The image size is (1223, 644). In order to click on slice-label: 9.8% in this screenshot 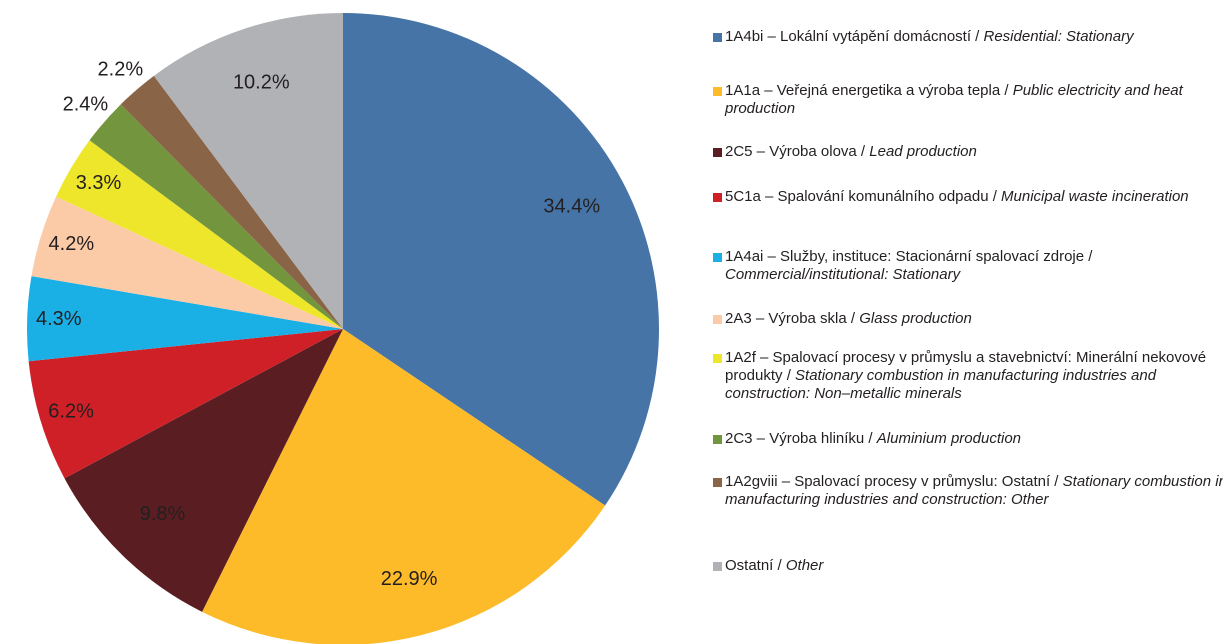, I will do `click(163, 514)`.